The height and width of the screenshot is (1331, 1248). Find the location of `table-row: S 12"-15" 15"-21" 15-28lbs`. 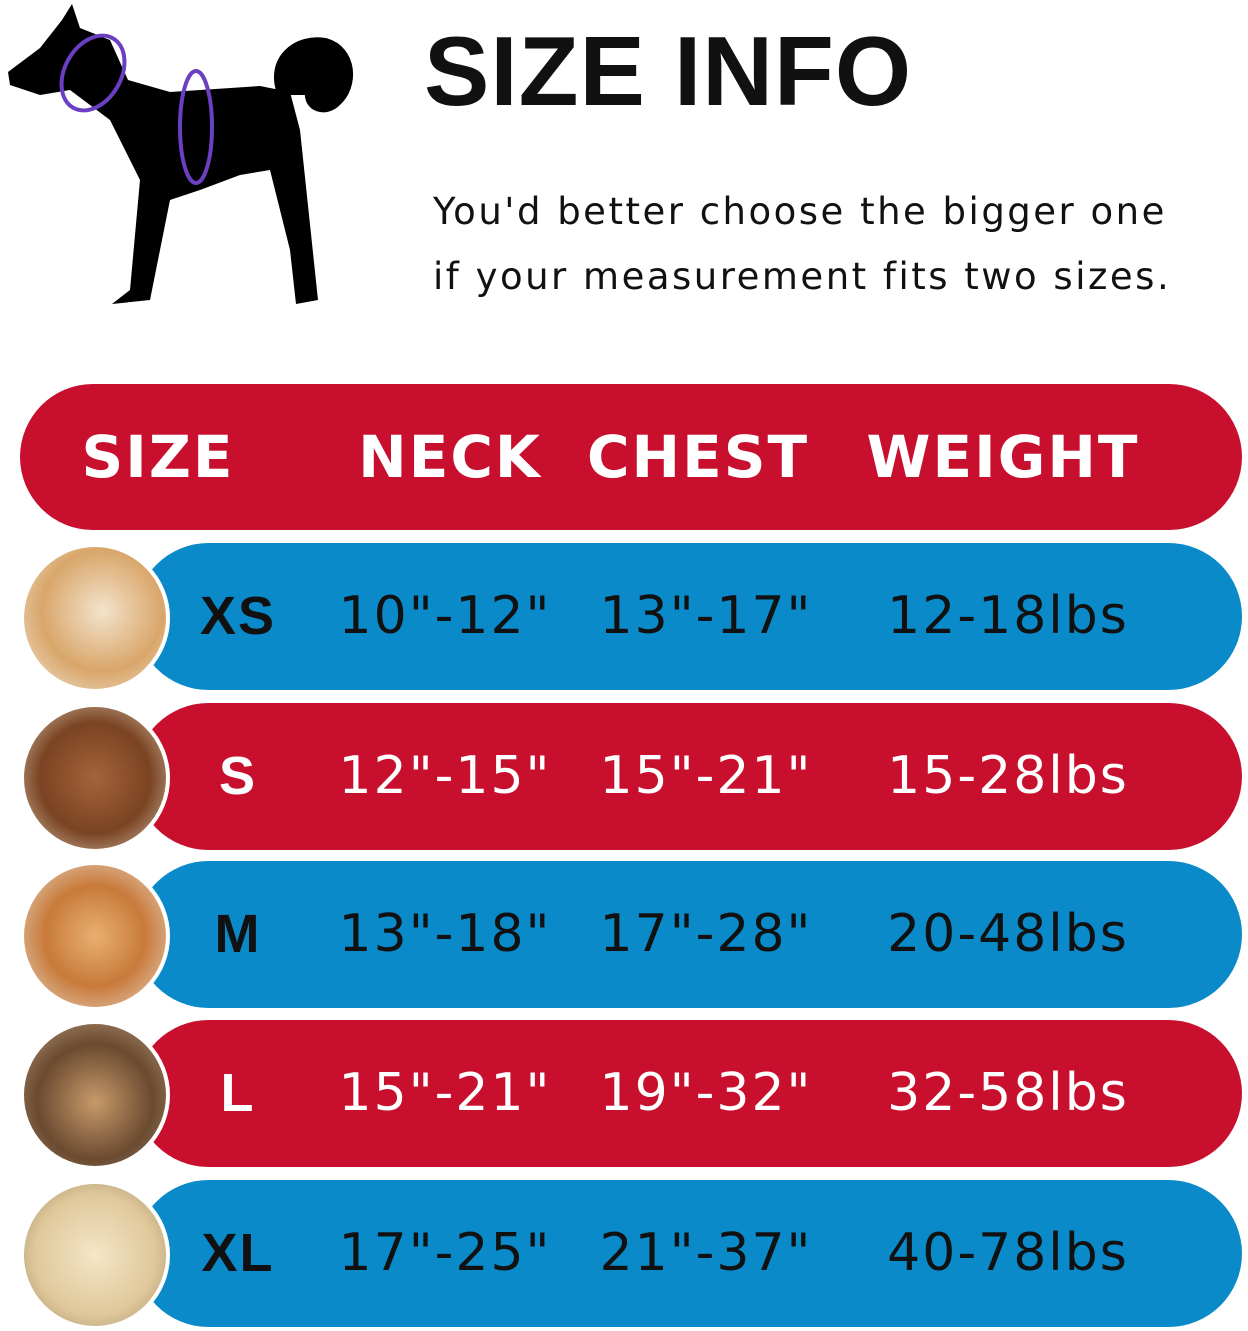

table-row: S 12"-15" 15"-21" 15-28lbs is located at coordinates (631, 778).